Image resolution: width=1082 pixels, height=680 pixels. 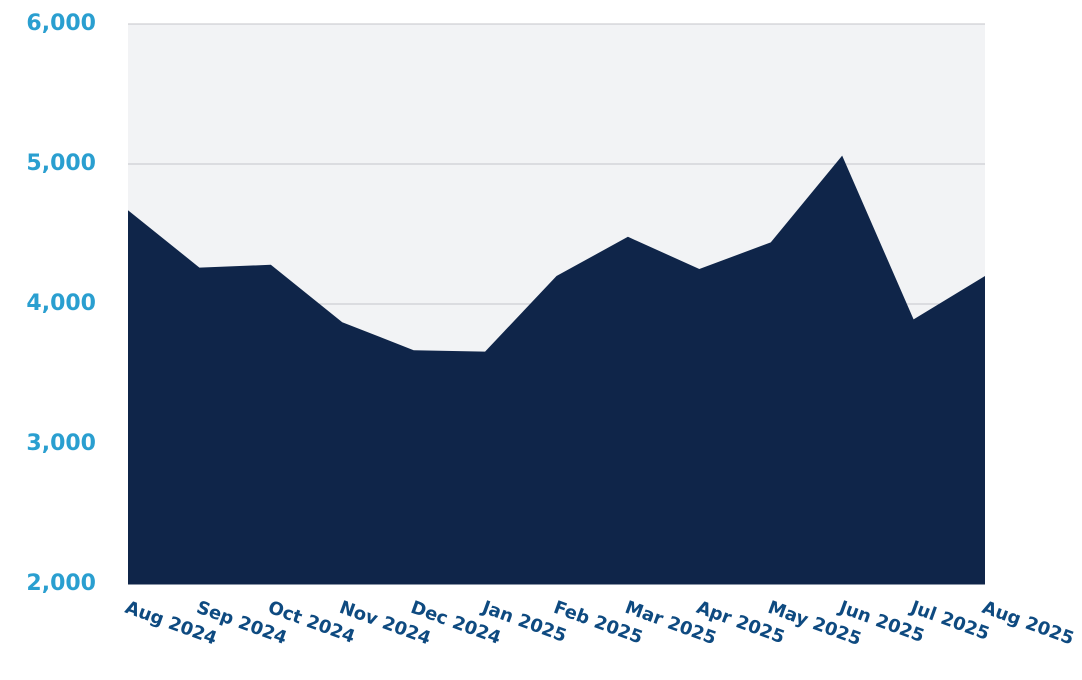 I want to click on y-tick-label: 4,000, so click(x=61, y=303).